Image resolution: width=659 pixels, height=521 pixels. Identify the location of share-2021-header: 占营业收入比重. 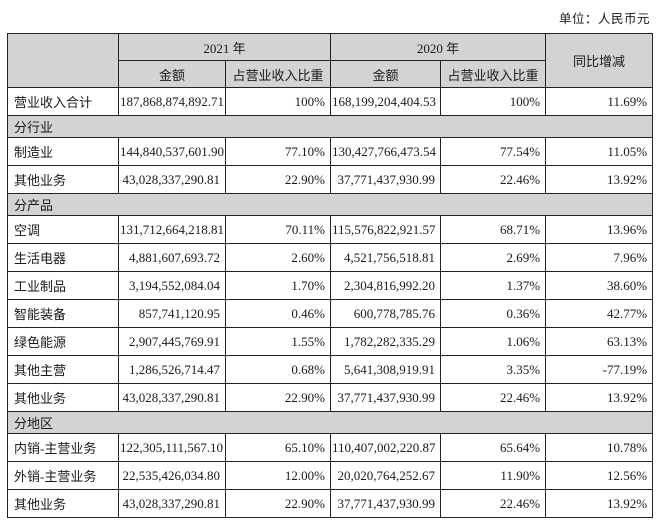
(278, 74).